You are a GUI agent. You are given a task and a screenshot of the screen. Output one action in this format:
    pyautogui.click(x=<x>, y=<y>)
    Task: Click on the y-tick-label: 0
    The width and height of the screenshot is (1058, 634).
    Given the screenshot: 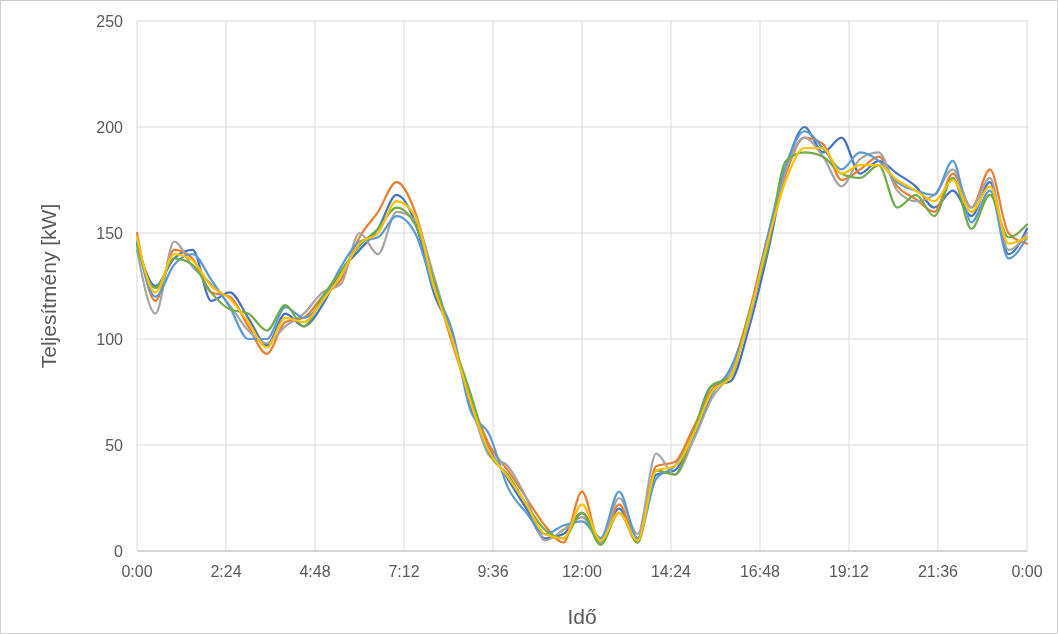 What is the action you would take?
    pyautogui.click(x=119, y=551)
    